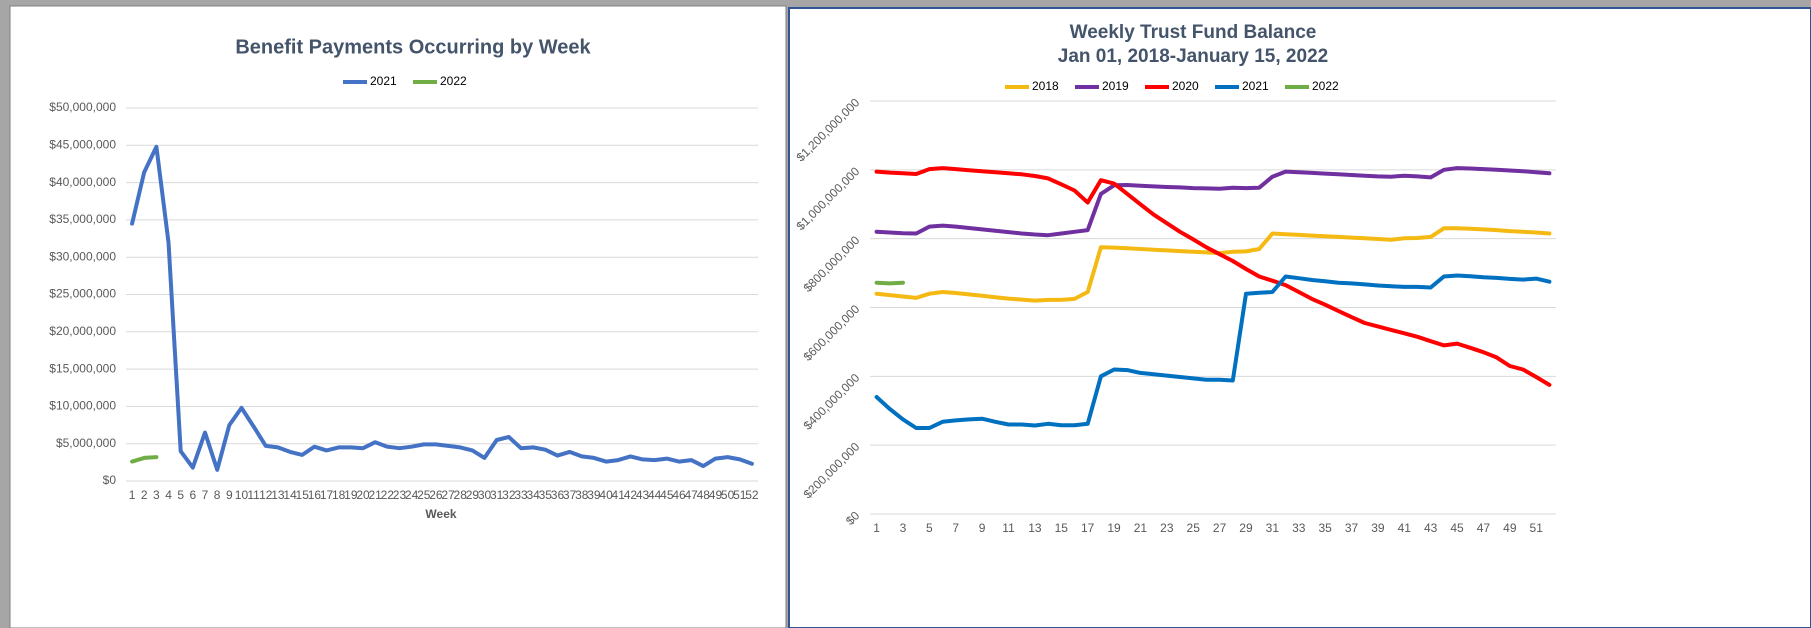 This screenshot has width=1811, height=628. Describe the element at coordinates (82, 256) in the screenshot. I see `y-tick-label: $30,000,000` at that location.